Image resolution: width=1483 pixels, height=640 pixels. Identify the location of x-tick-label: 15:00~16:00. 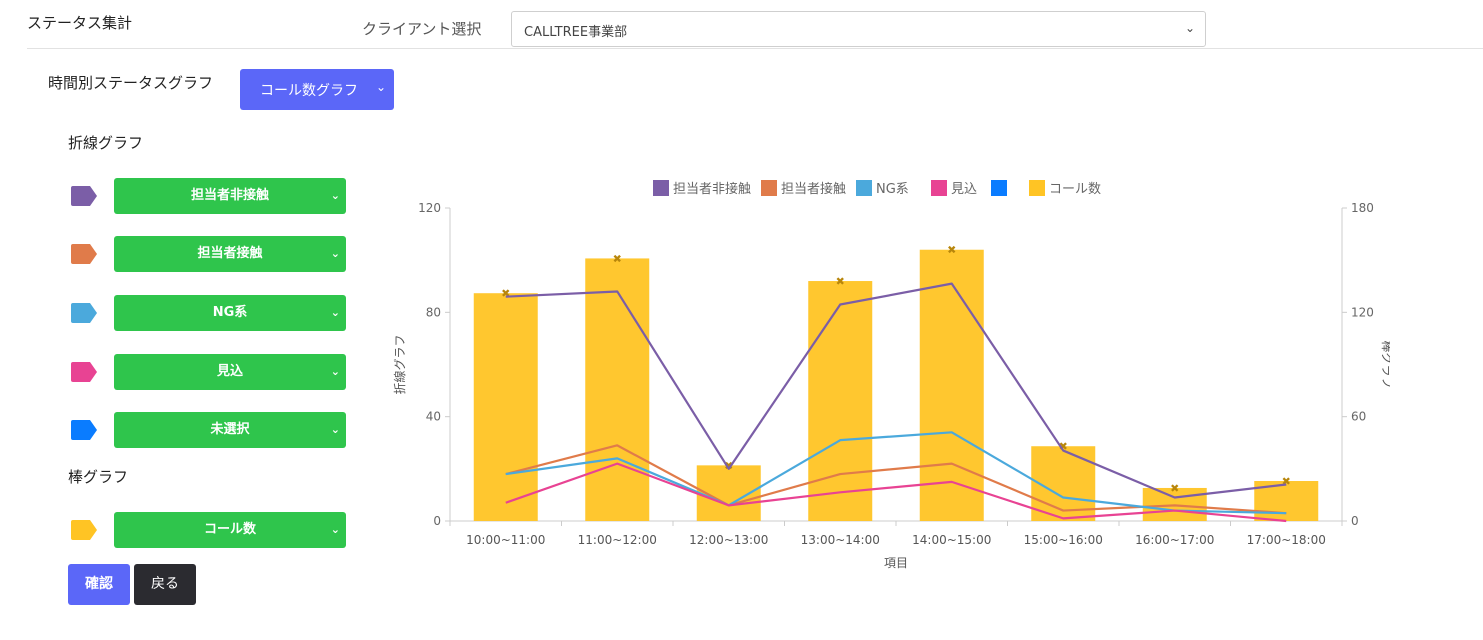
(1063, 540).